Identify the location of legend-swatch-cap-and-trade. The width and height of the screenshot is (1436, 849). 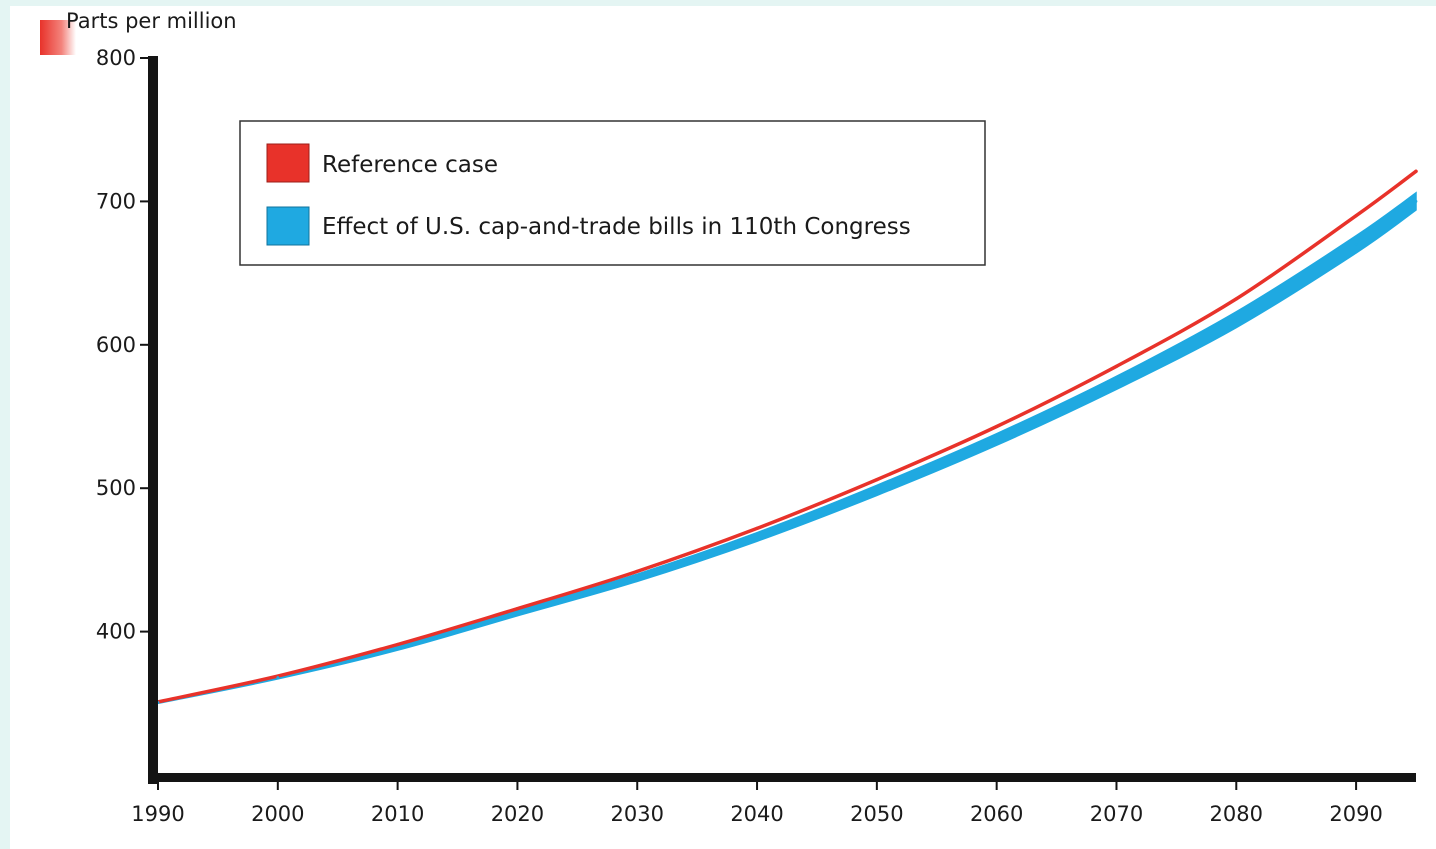
(288, 226).